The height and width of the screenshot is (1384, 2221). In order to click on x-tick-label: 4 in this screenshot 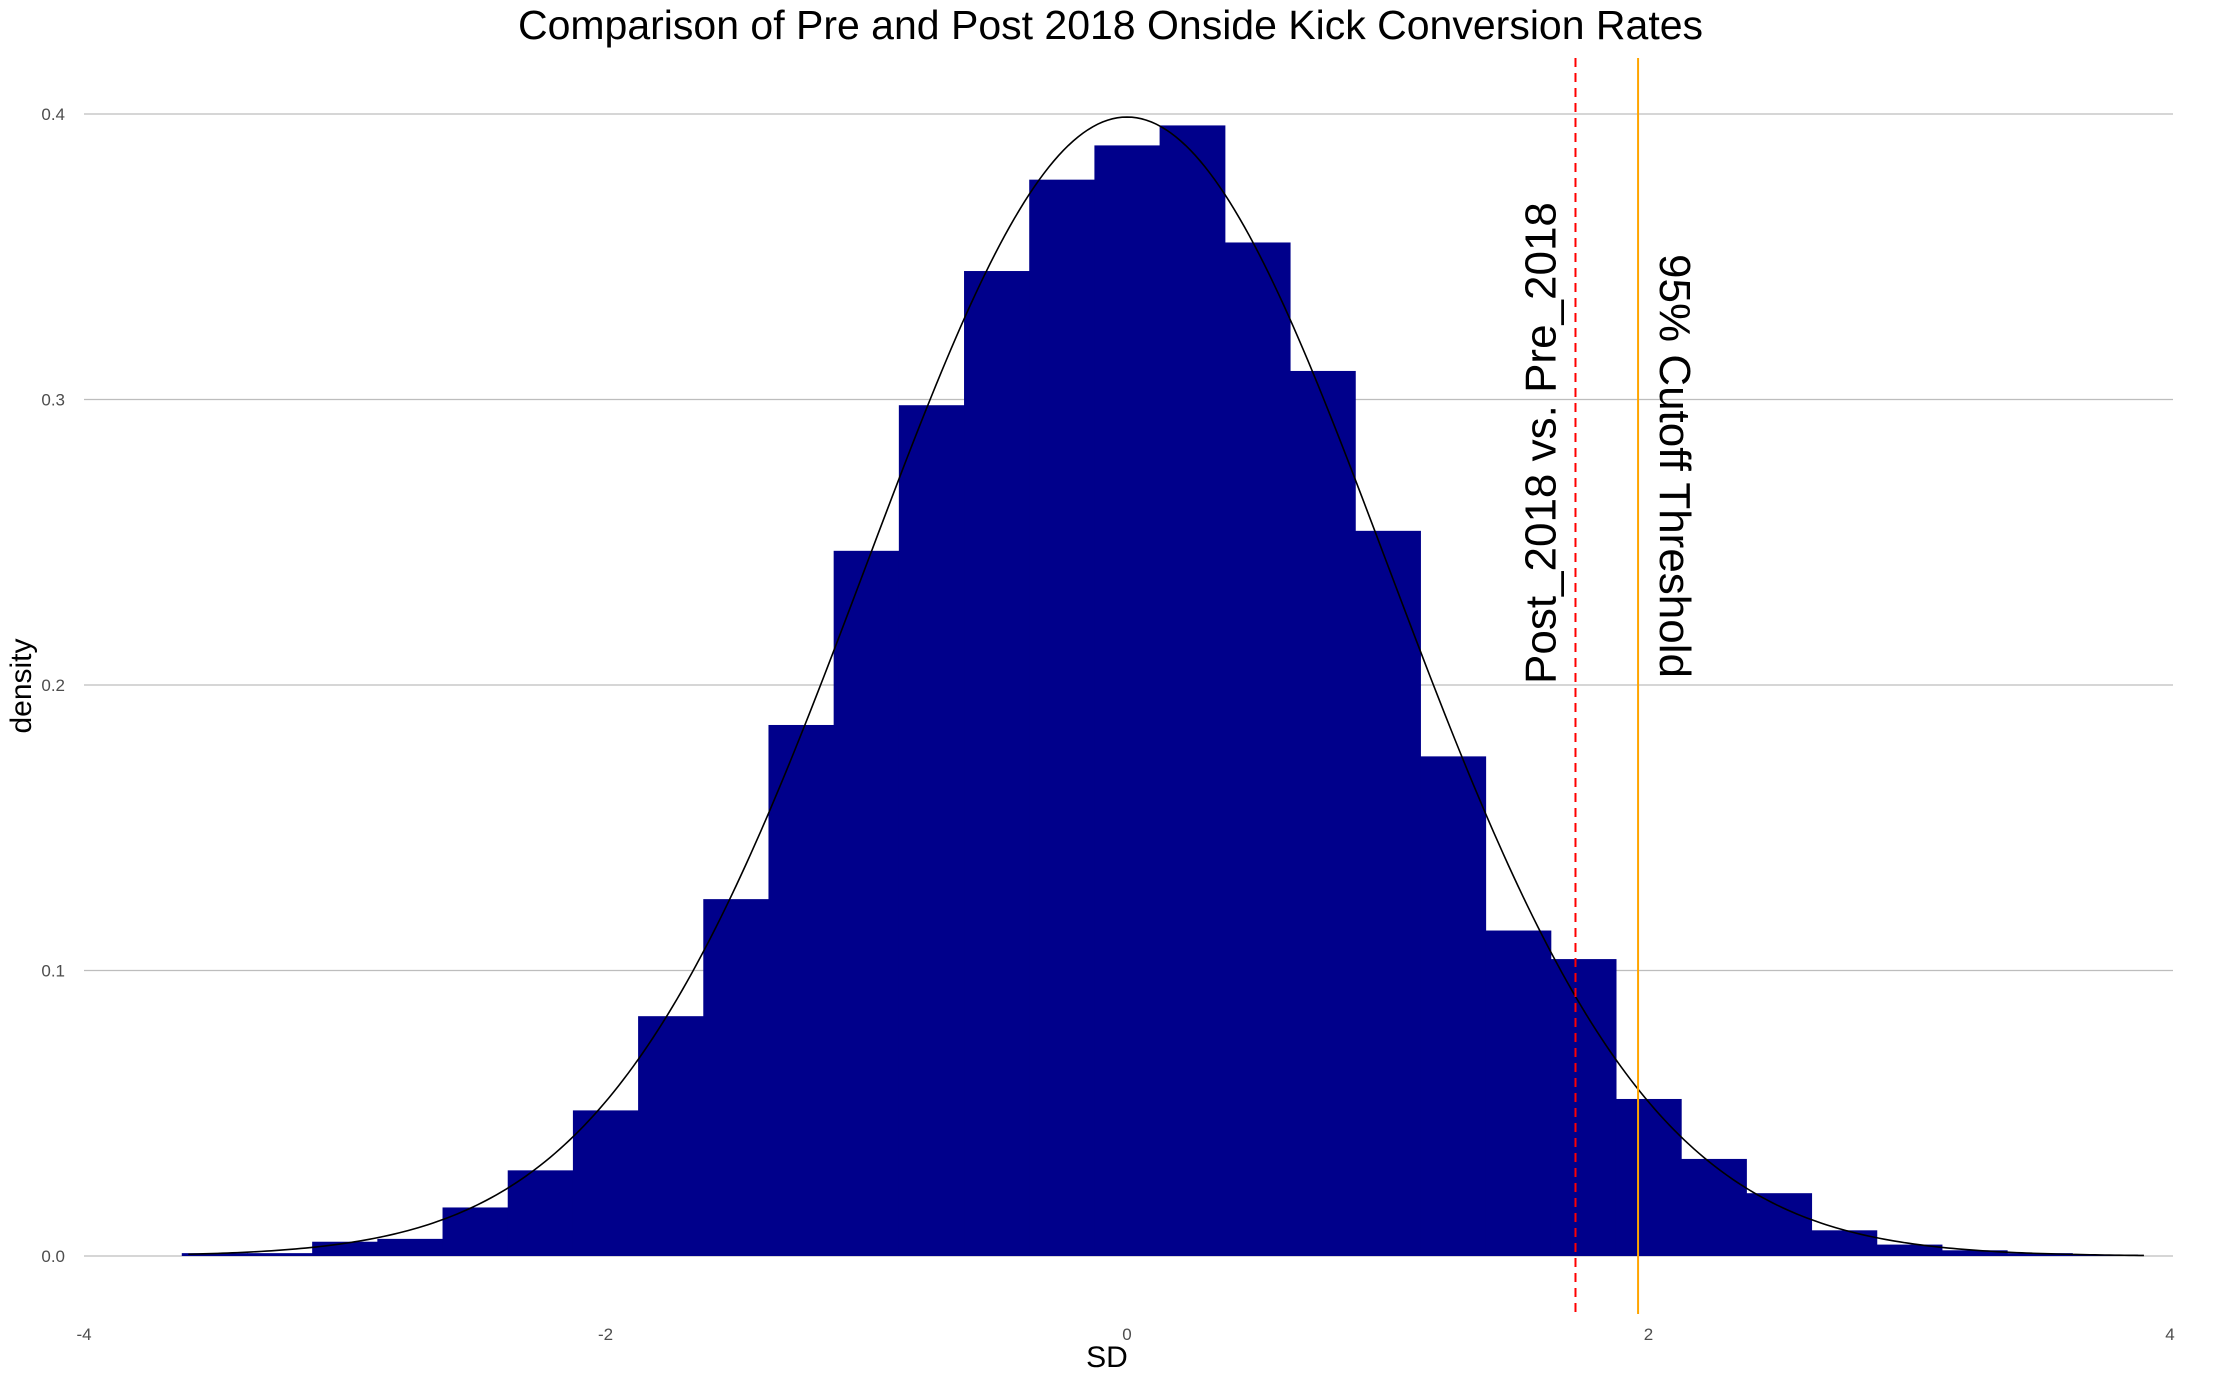, I will do `click(2169, 1334)`.